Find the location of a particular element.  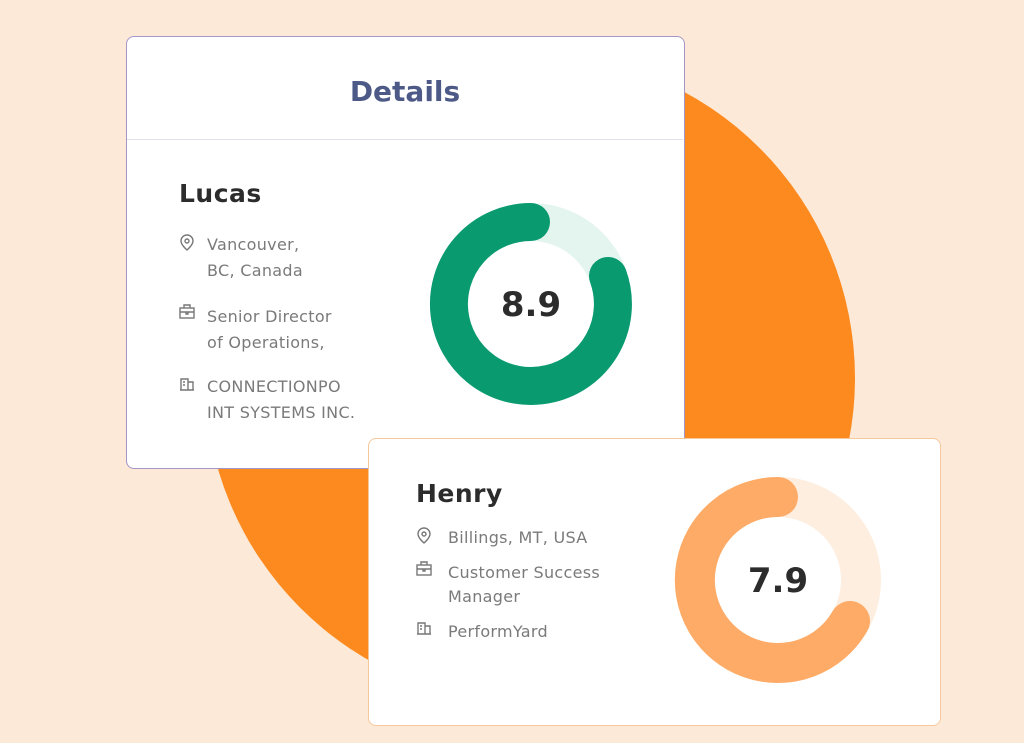

company-line: INT SYSTEMS INC. is located at coordinates (281, 412).